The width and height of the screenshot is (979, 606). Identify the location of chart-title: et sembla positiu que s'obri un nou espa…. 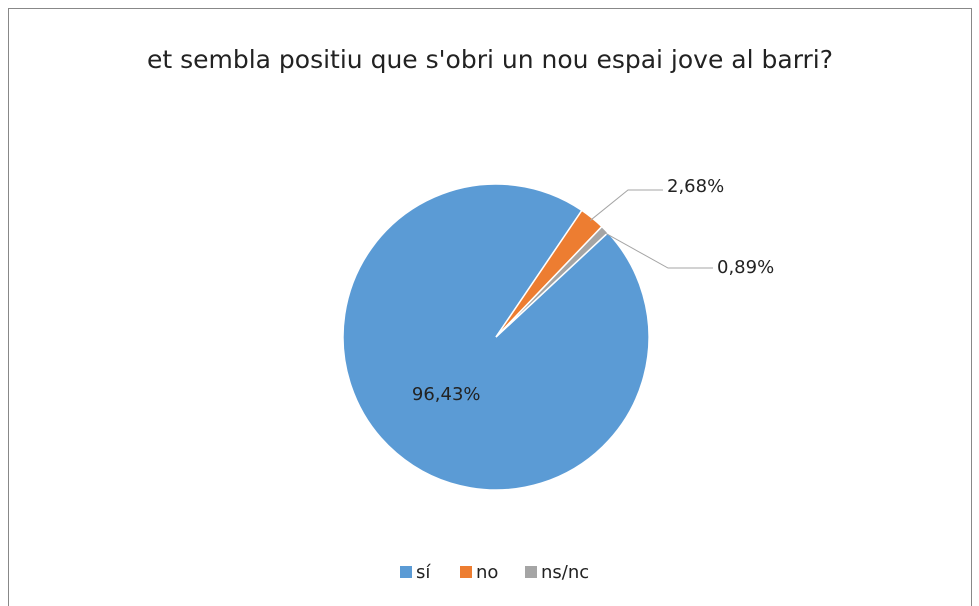
(490, 59).